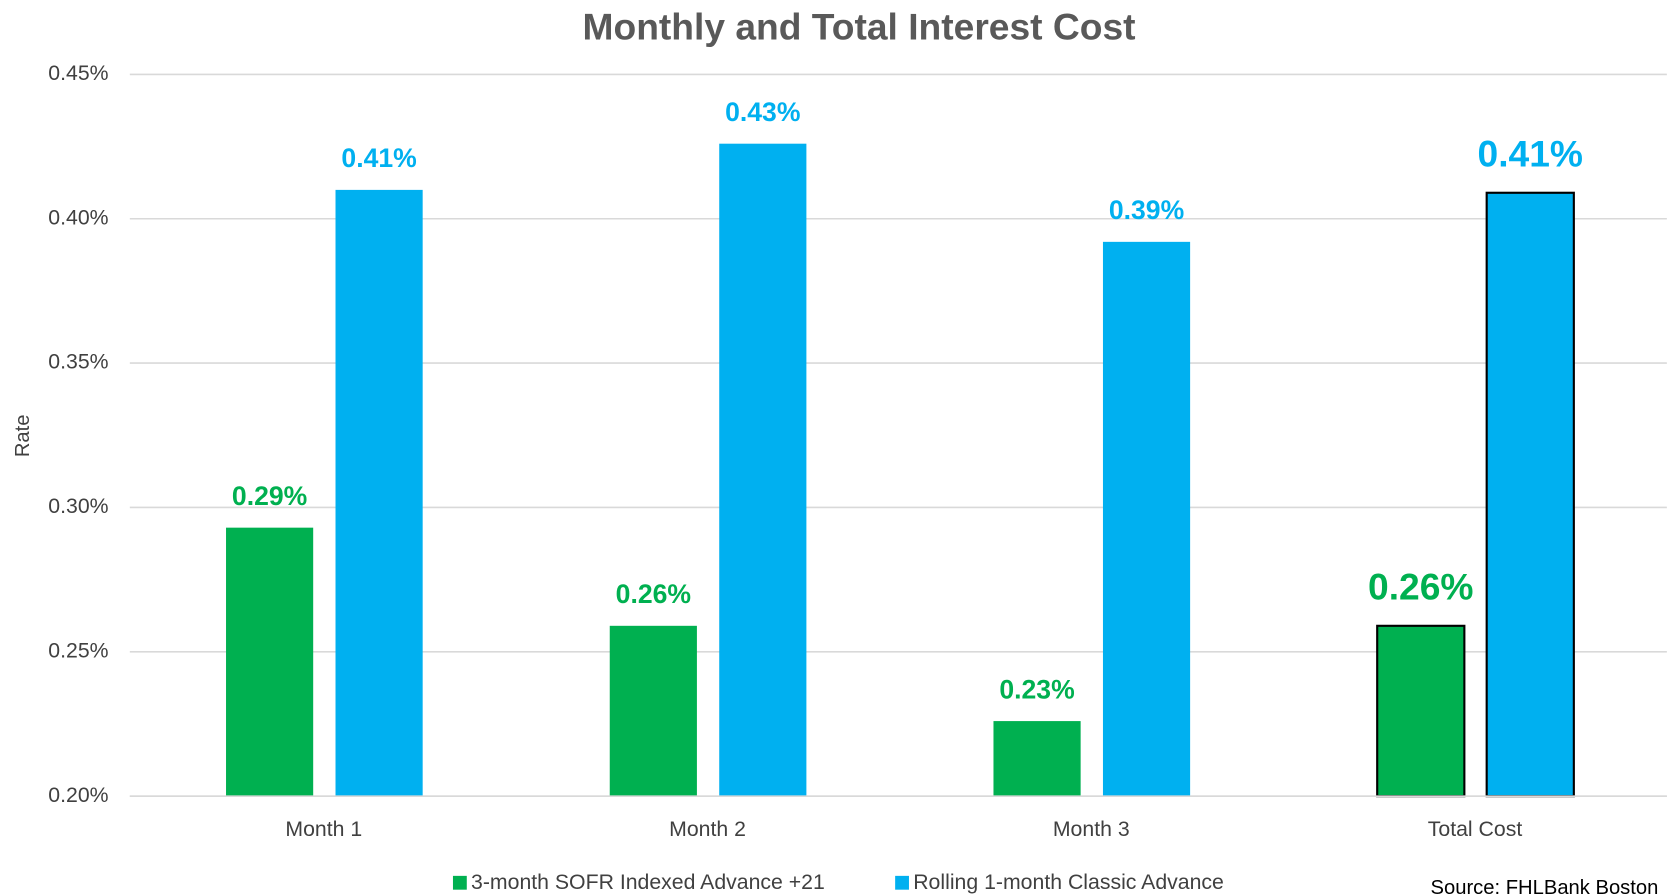 The image size is (1667, 895). I want to click on x-tick-label: Total Cost, so click(1475, 829).